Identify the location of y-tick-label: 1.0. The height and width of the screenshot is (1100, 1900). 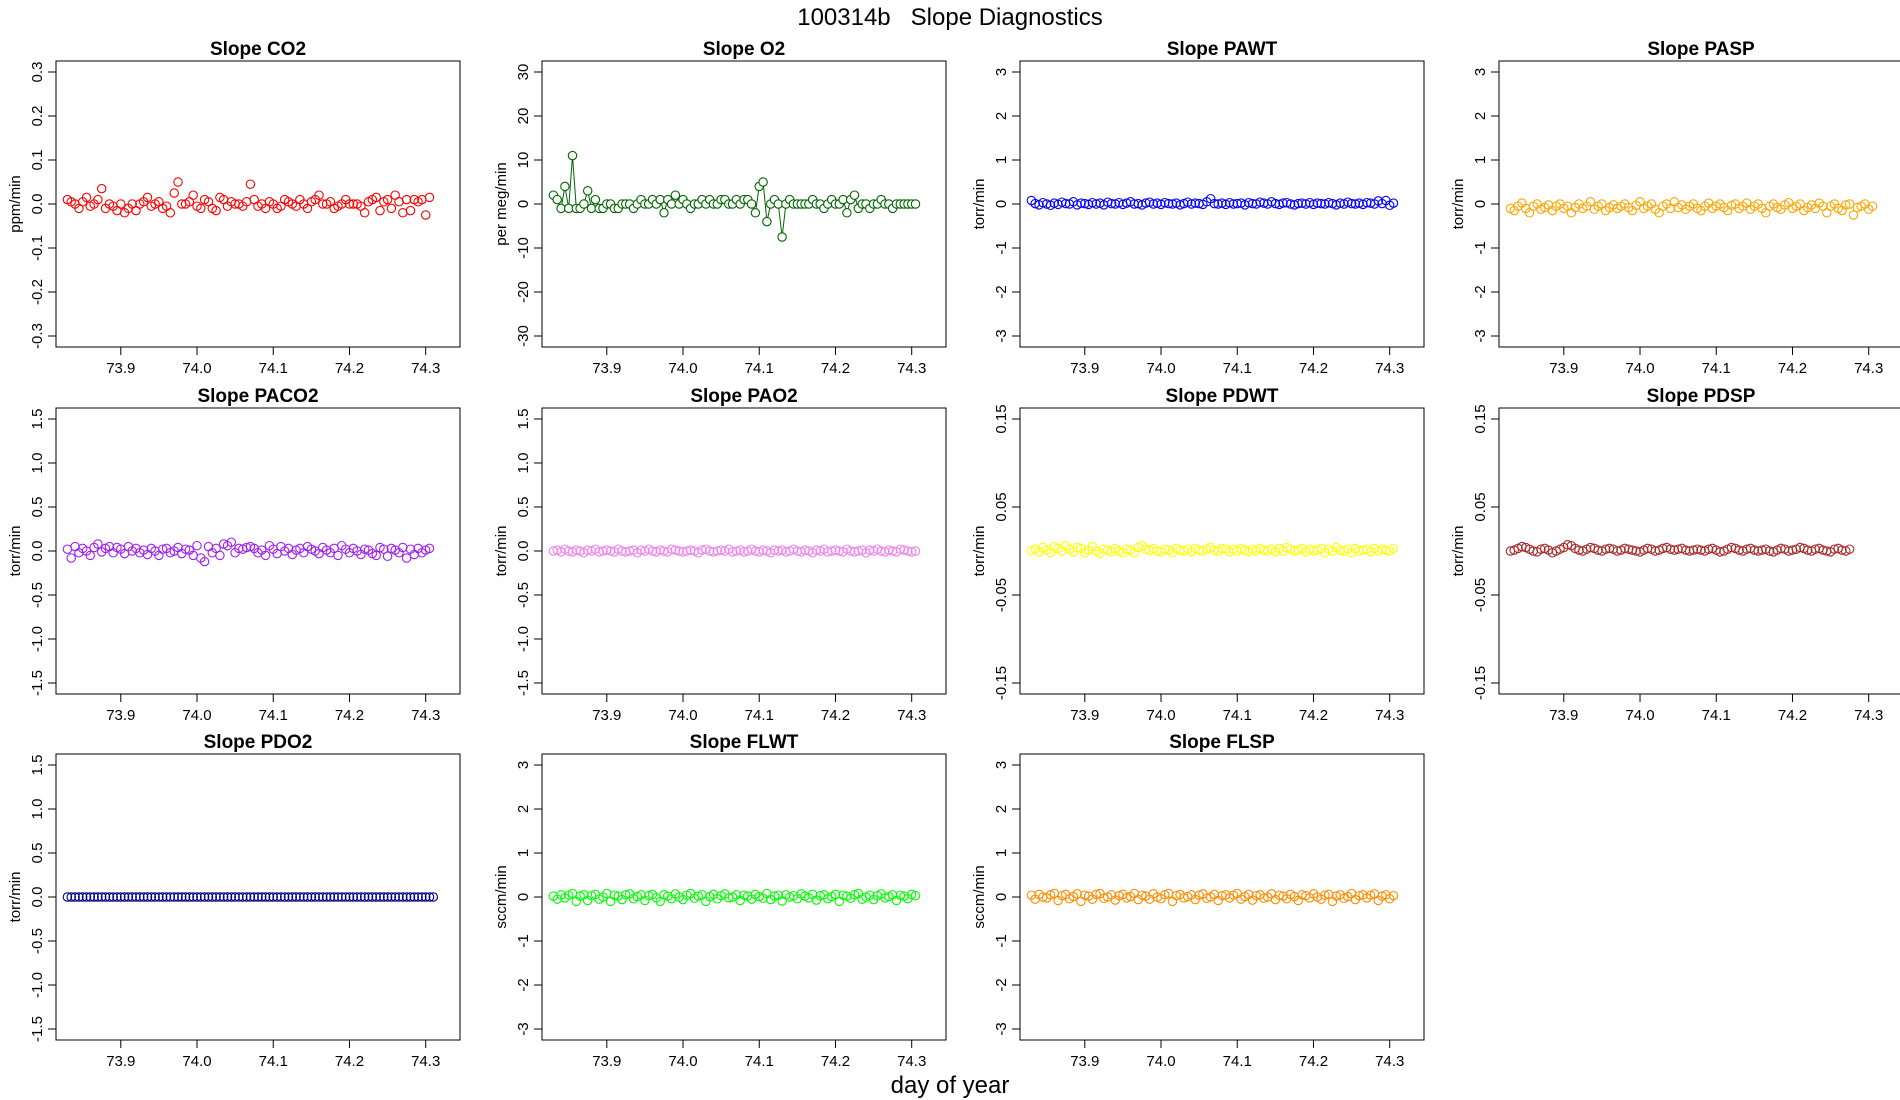
(37, 809).